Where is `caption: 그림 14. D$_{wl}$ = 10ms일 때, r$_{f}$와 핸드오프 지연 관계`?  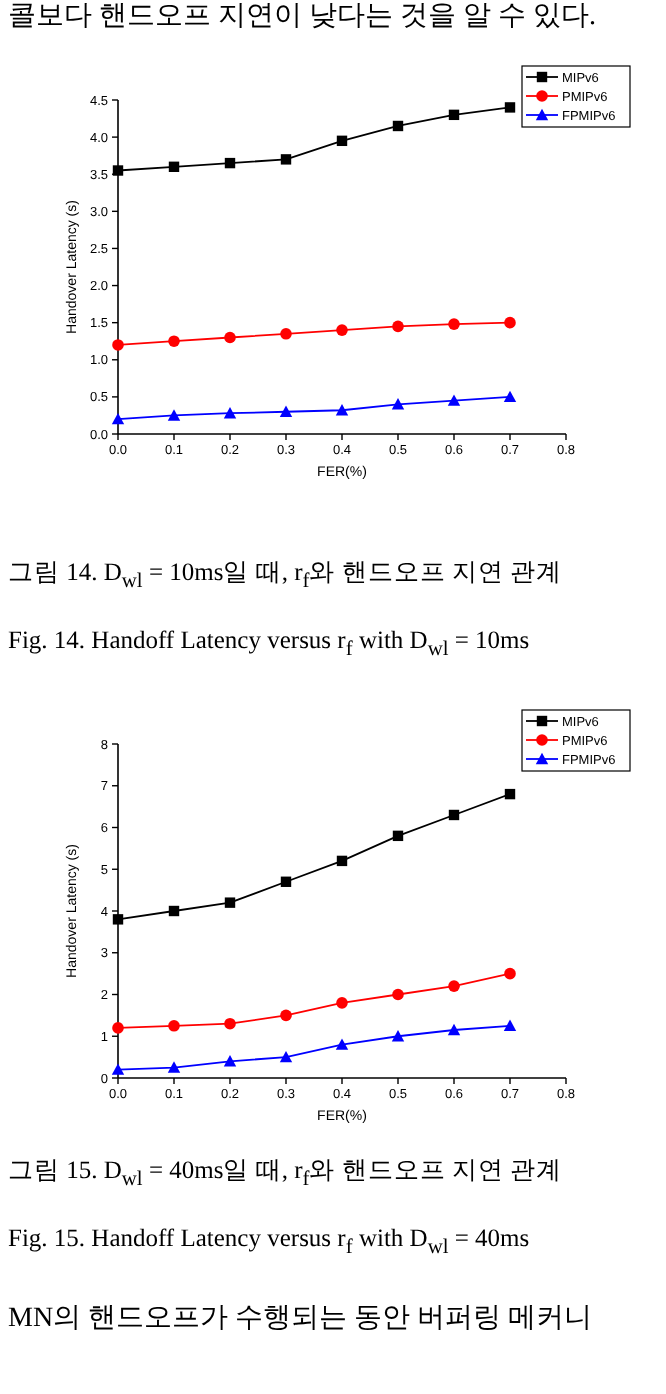
caption: 그림 14. D$_{wl}$ = 10ms일 때, r$_{f}$와 핸드오프 지연 관계 is located at coordinates (286, 576).